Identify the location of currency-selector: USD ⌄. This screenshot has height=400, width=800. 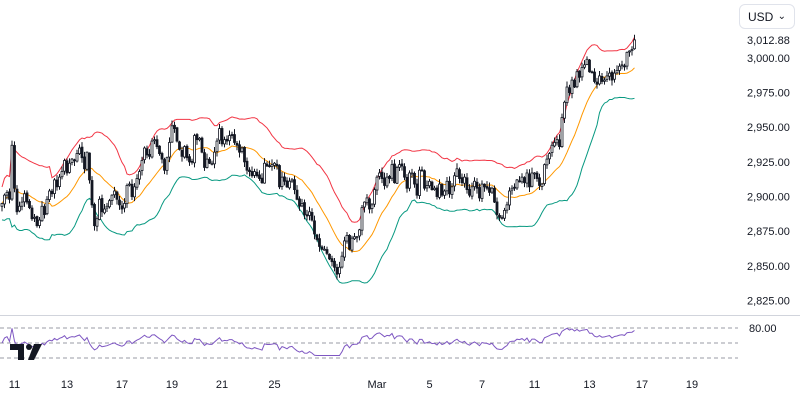
(767, 16).